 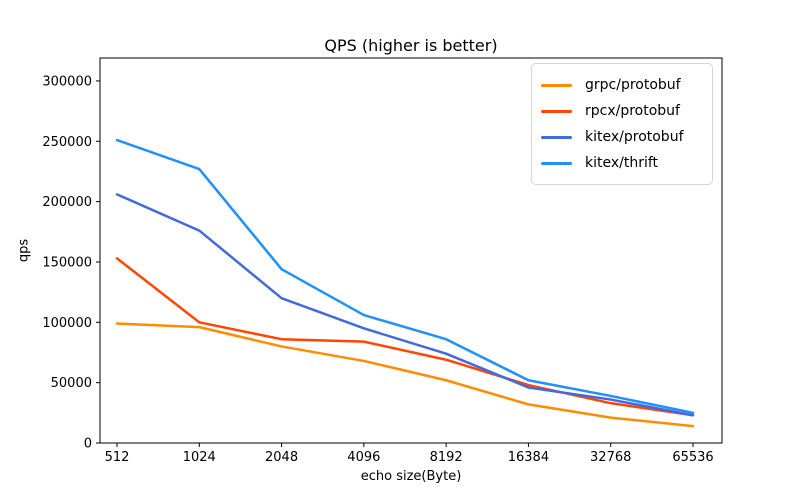 I want to click on x-tick-label: 65536, so click(x=692, y=457).